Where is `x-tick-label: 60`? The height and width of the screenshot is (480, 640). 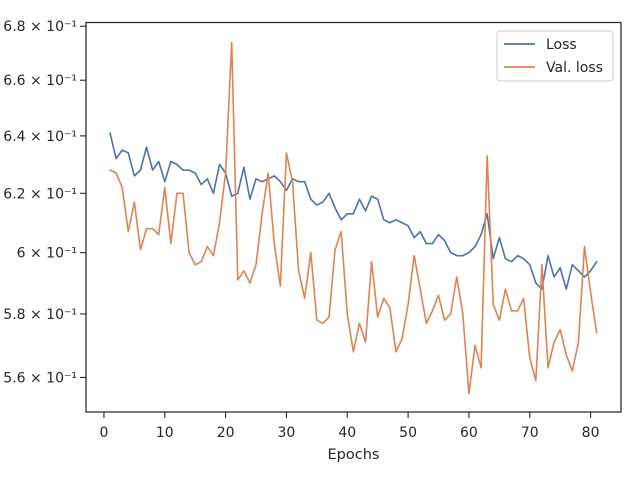 x-tick-label: 60 is located at coordinates (469, 433).